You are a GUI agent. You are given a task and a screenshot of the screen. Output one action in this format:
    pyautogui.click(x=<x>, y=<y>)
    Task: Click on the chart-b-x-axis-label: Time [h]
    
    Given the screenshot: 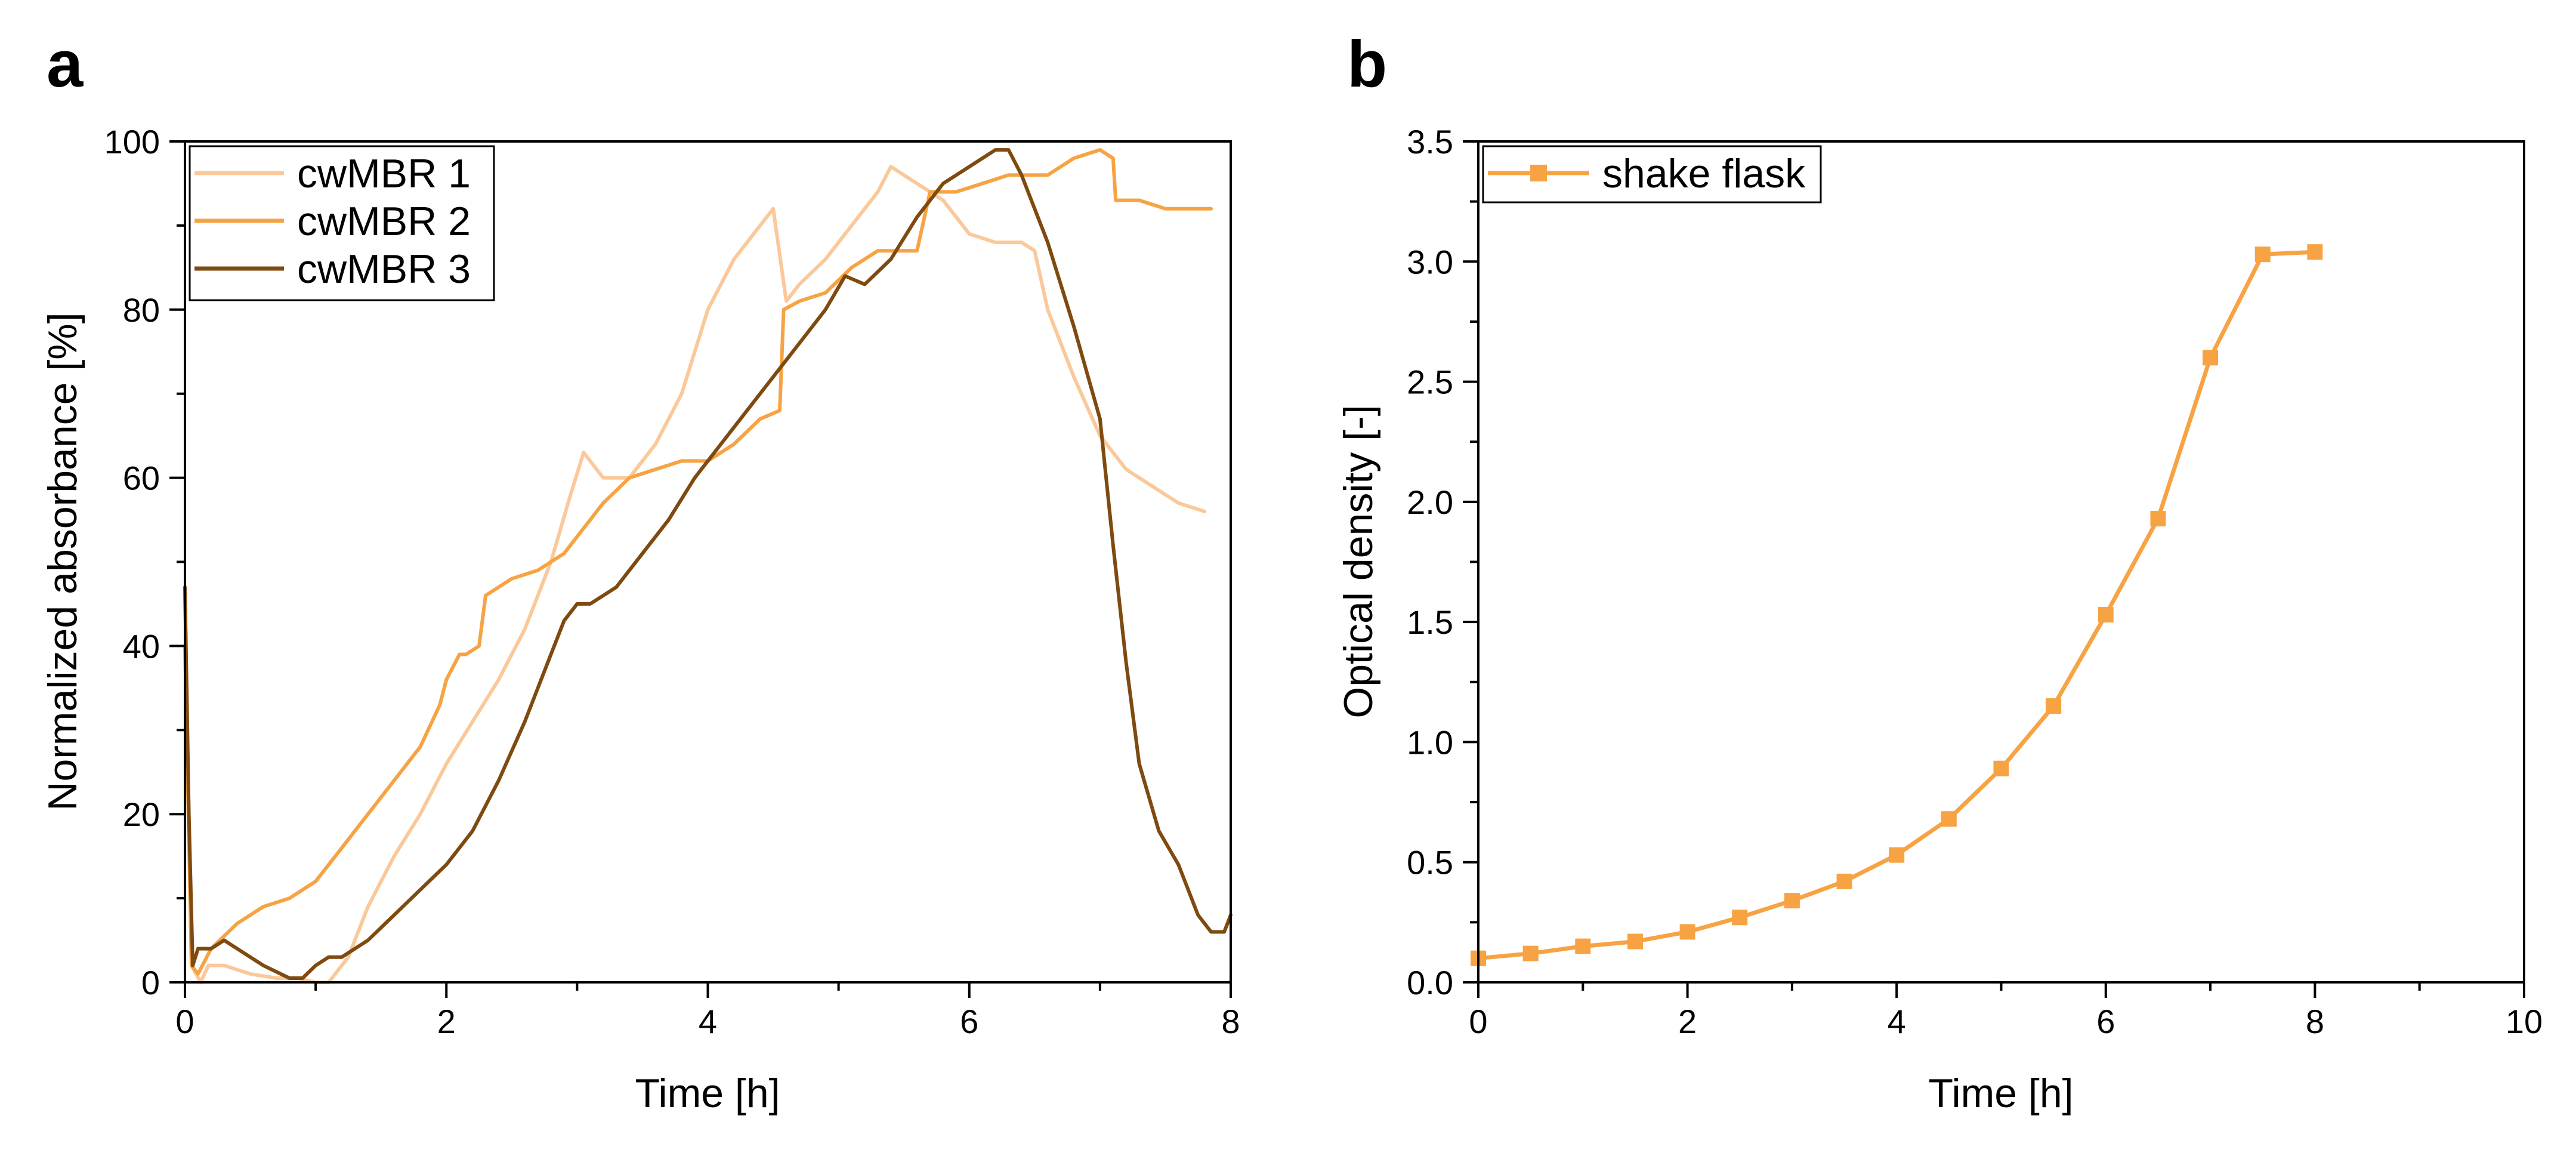 What is the action you would take?
    pyautogui.click(x=2000, y=1093)
    